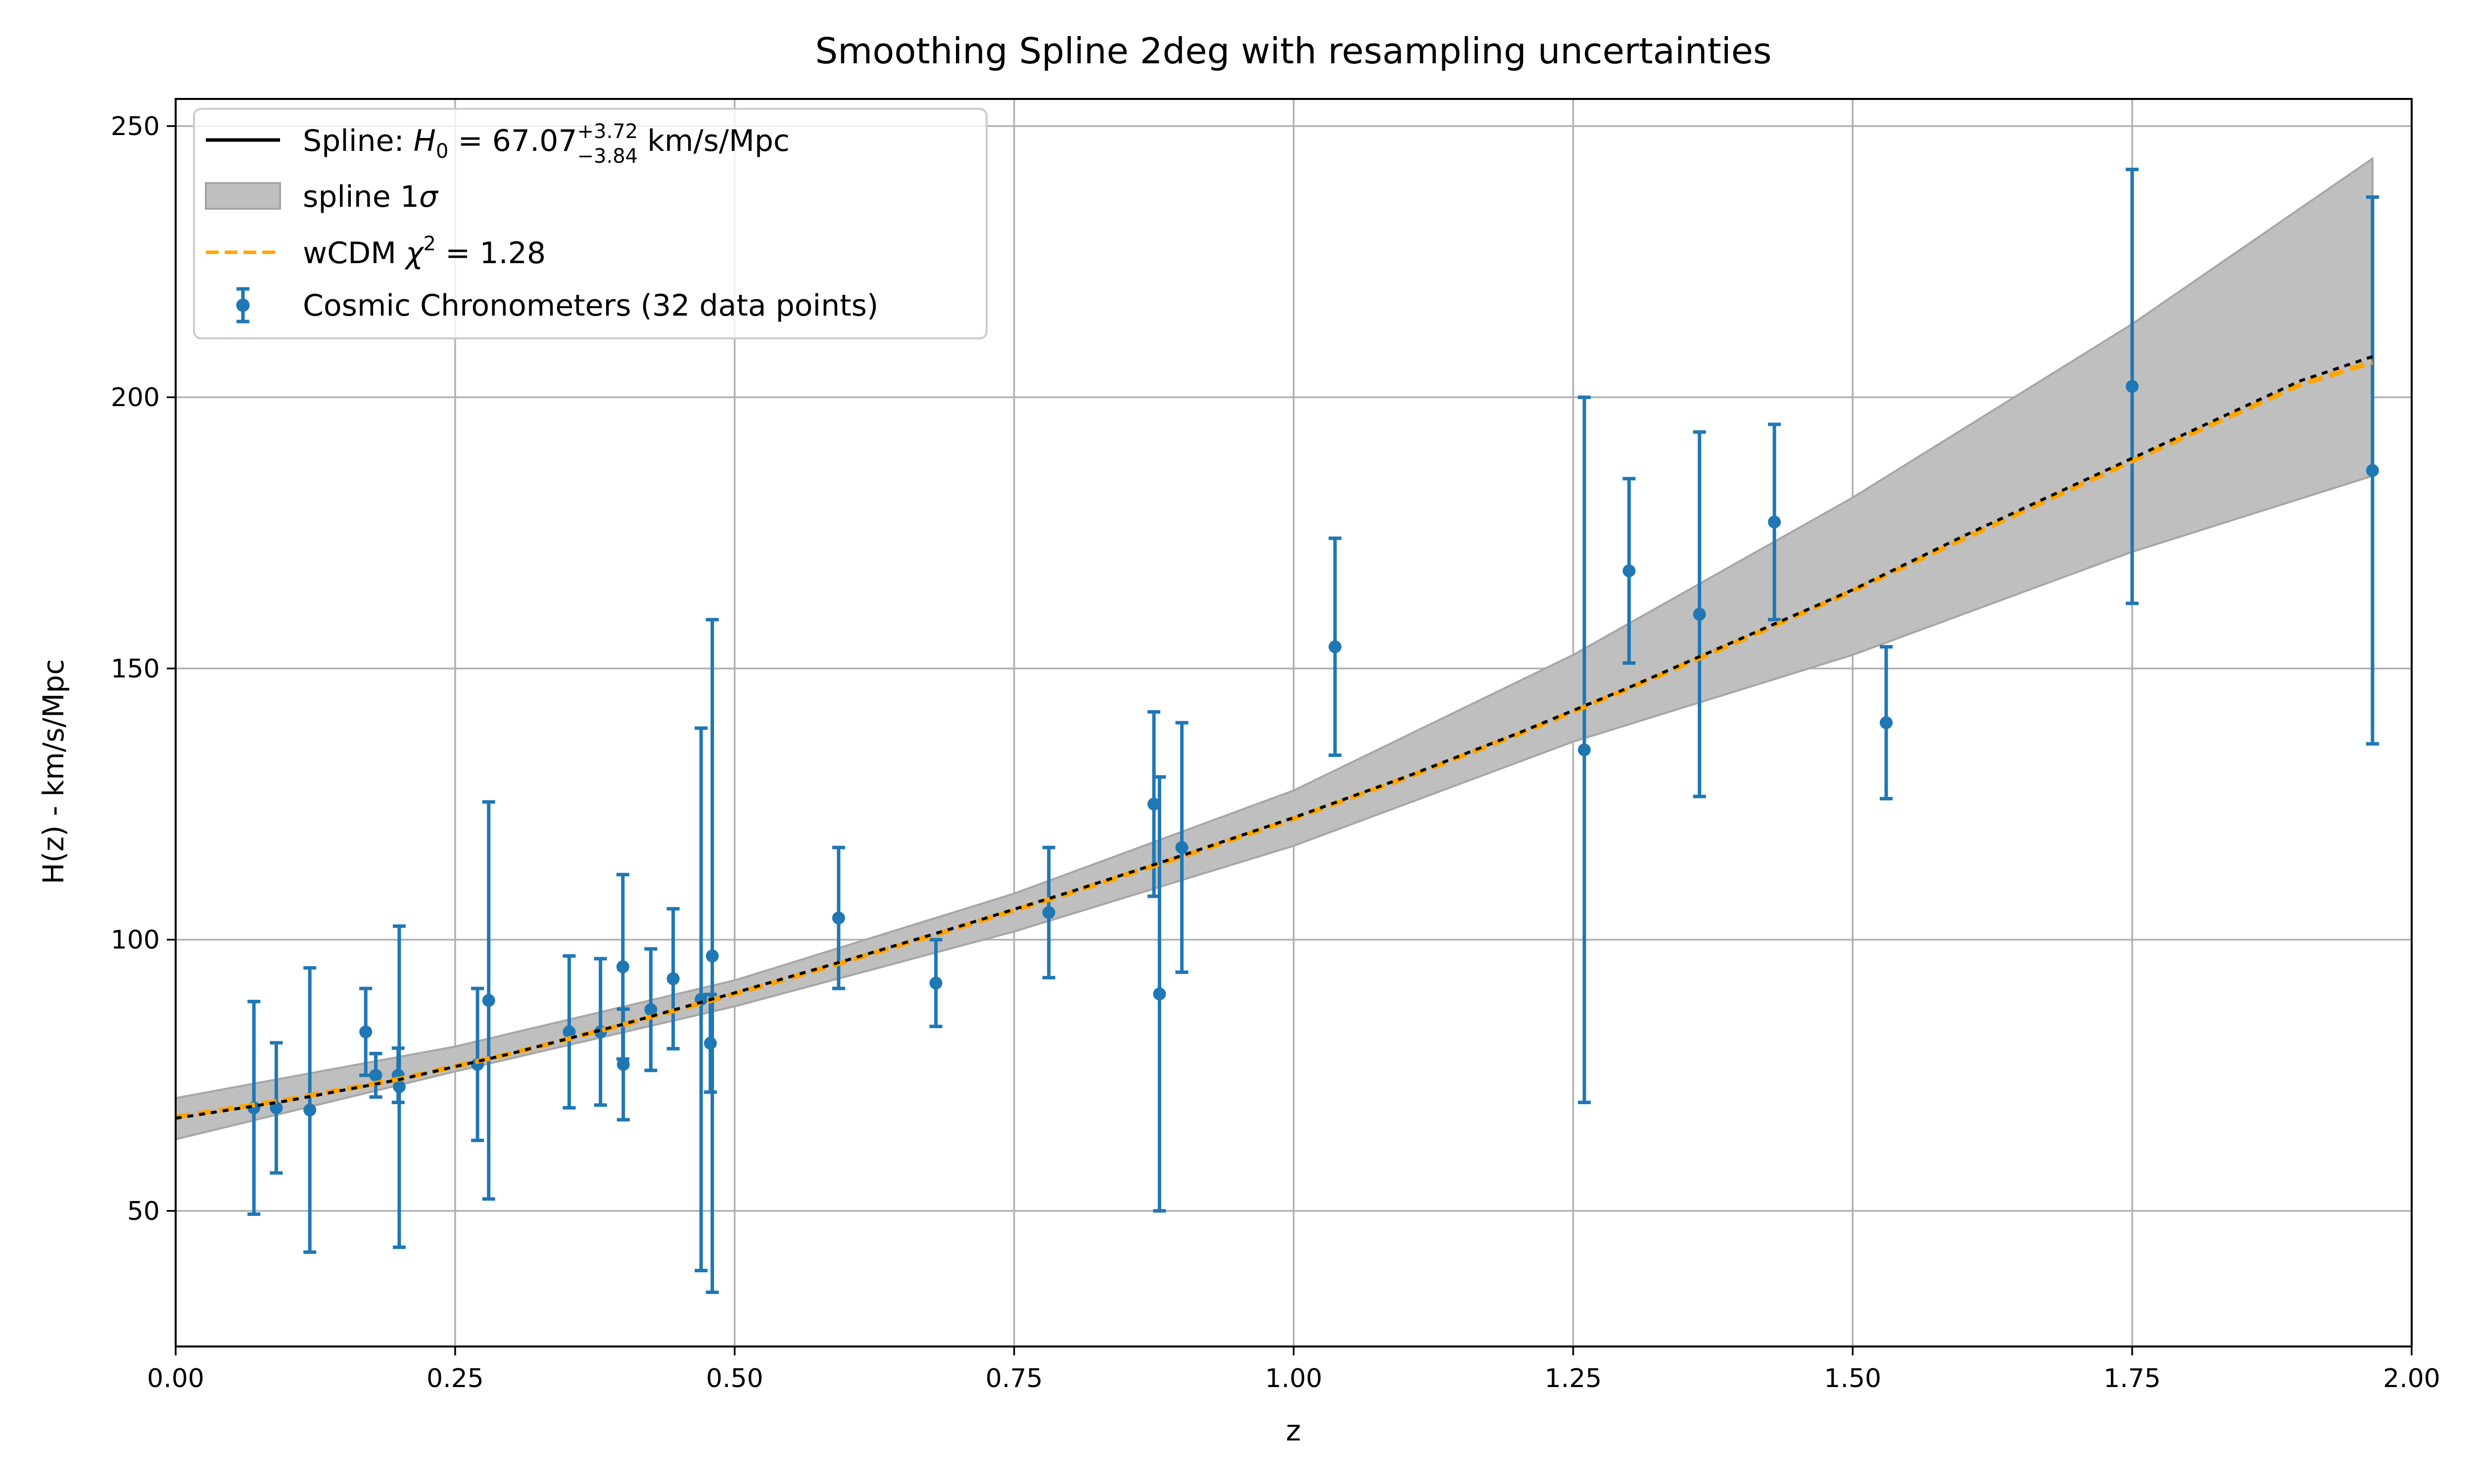 This screenshot has width=2474, height=1484. What do you see at coordinates (2132, 1378) in the screenshot?
I see `x-tick-label: 1.75` at bounding box center [2132, 1378].